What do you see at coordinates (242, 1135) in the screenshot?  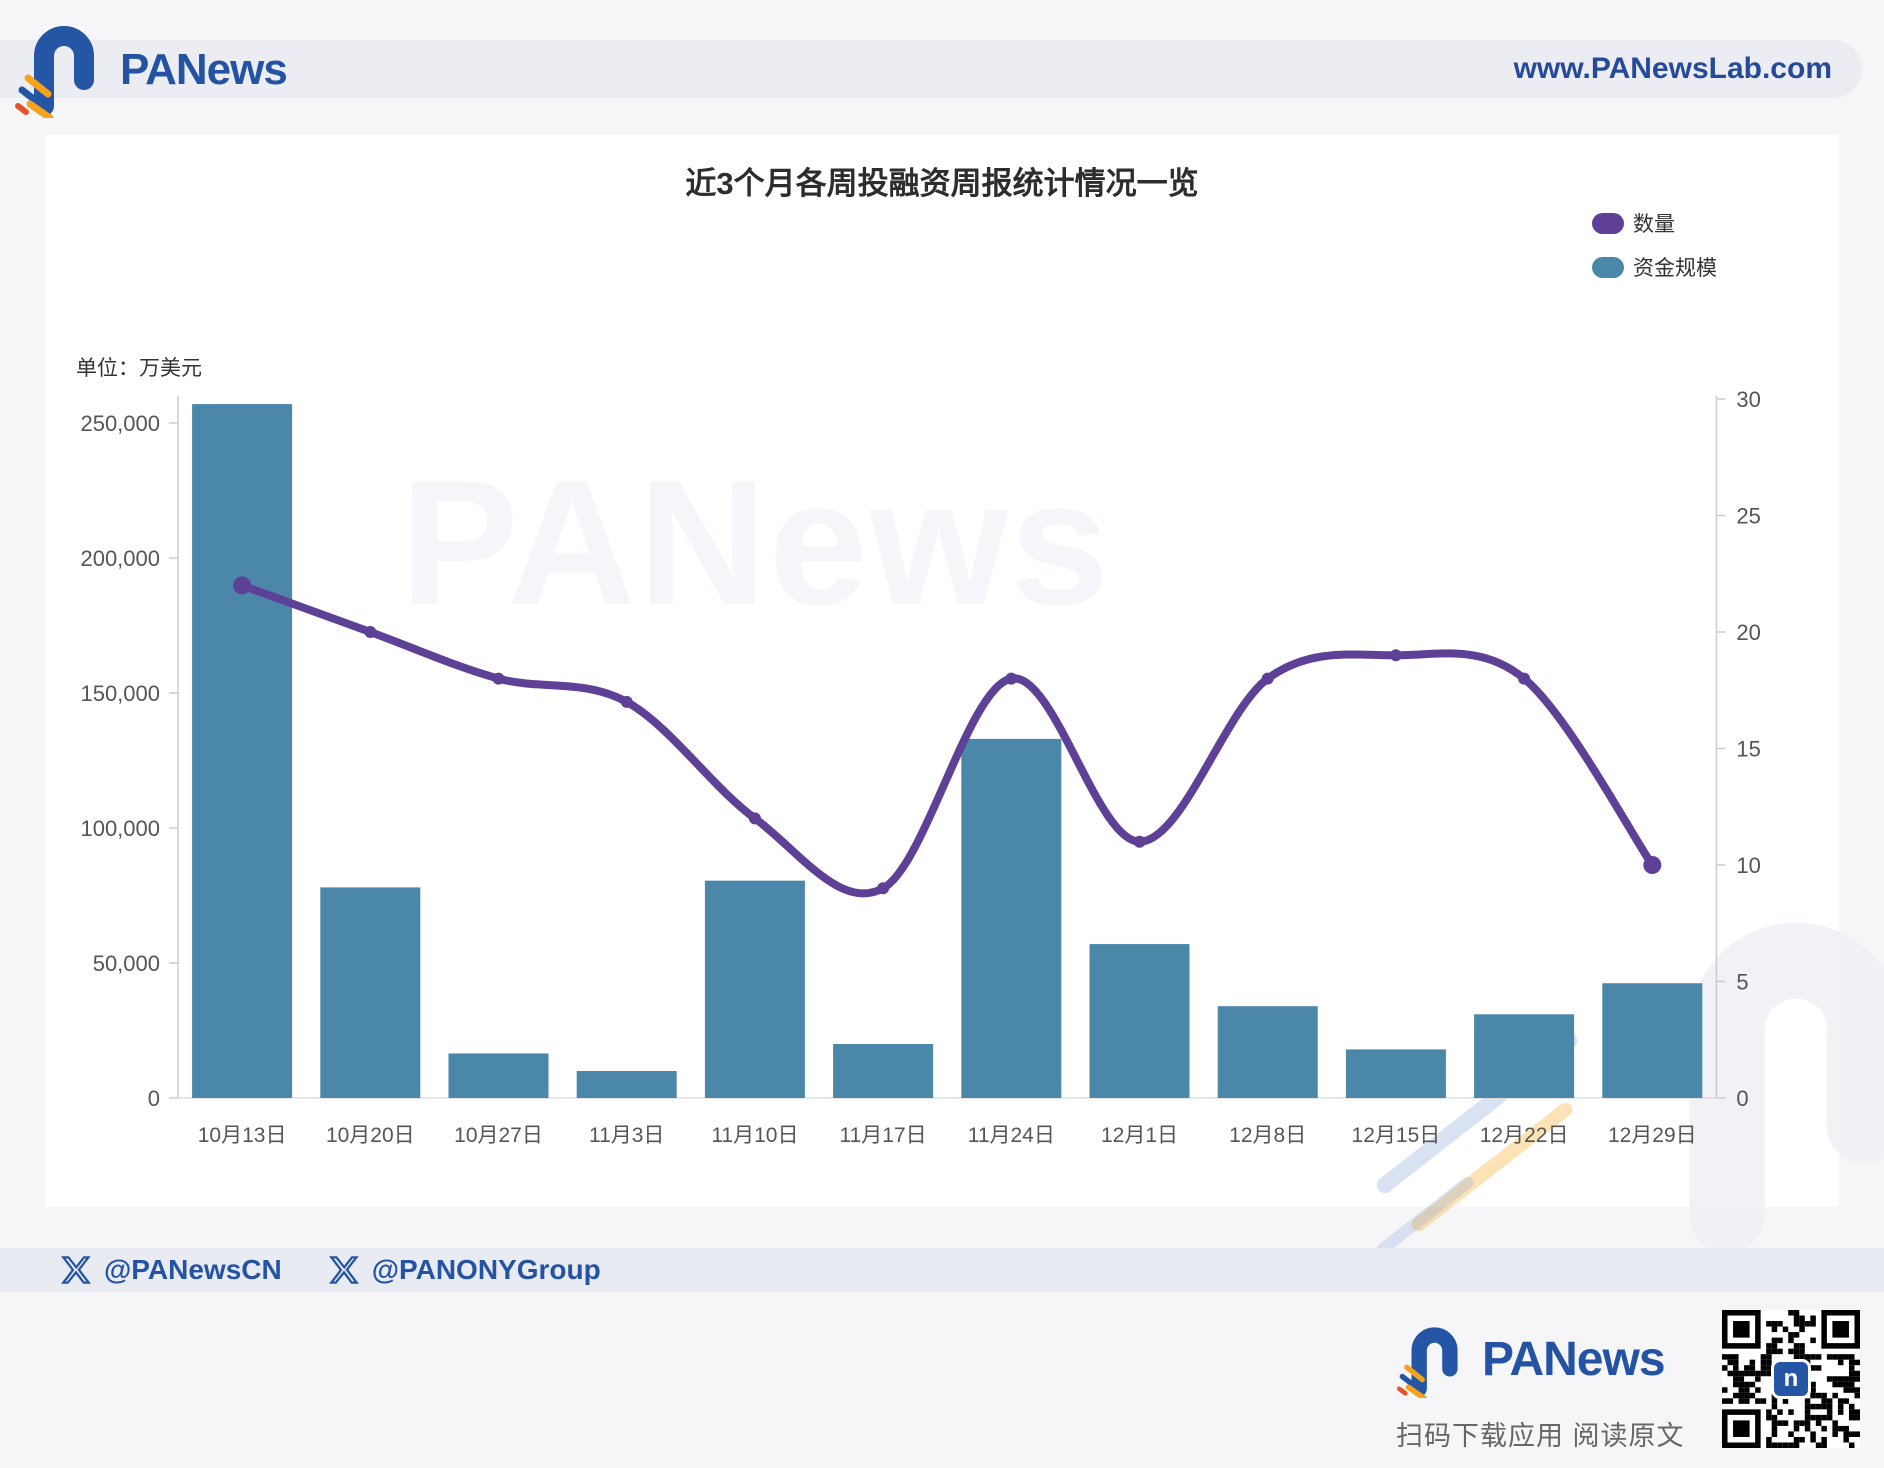 I see `x-axis-label: 10月13日` at bounding box center [242, 1135].